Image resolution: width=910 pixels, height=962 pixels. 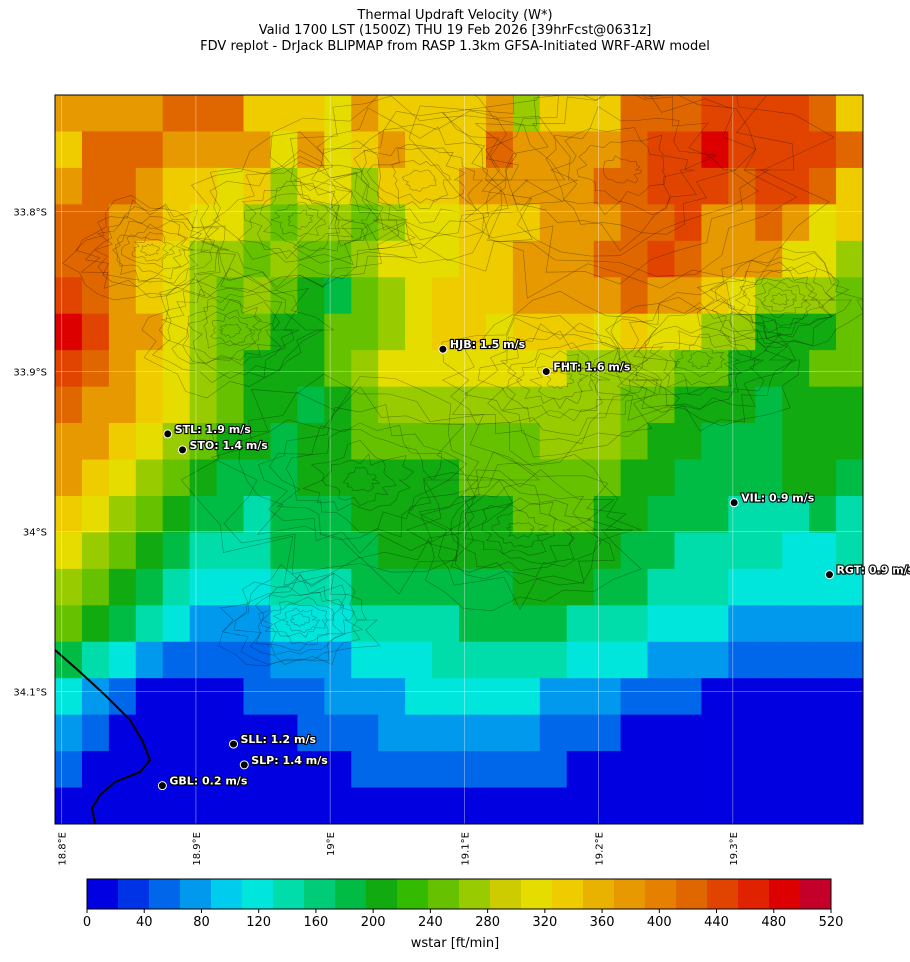 I want to click on station-label: STL: 1.9 m/s, so click(x=213, y=429).